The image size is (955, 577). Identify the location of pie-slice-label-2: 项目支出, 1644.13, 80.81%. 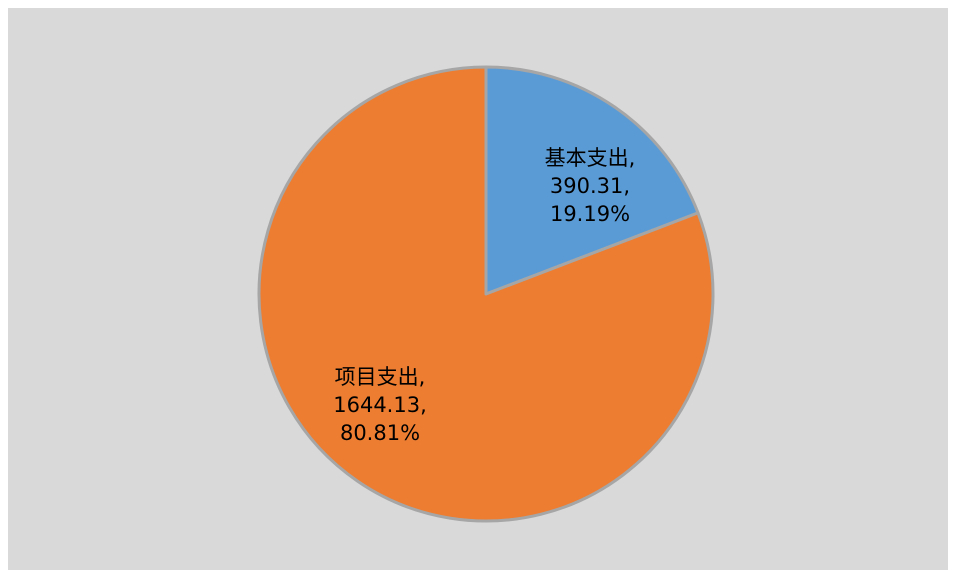
(380, 405).